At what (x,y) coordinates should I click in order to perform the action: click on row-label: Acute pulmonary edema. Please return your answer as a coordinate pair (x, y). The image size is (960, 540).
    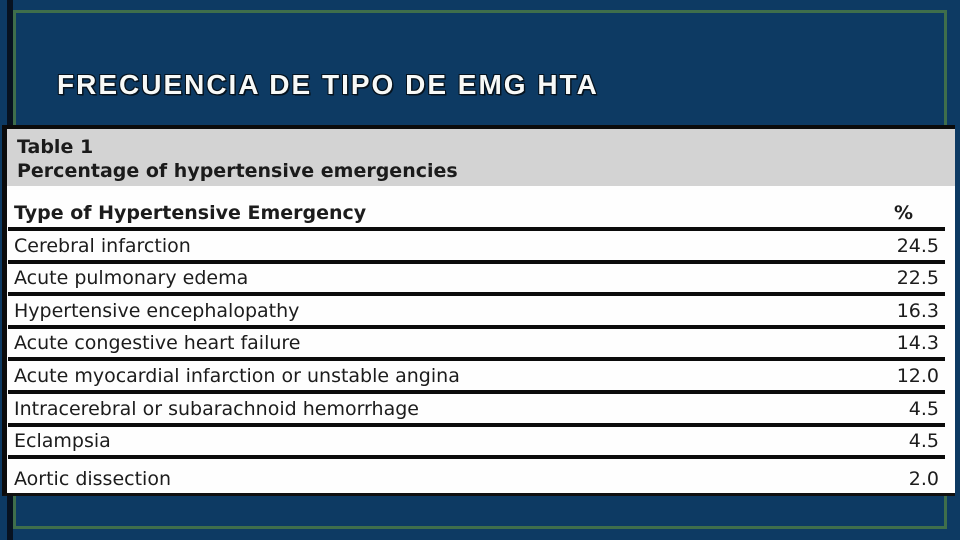
    Looking at the image, I should click on (131, 278).